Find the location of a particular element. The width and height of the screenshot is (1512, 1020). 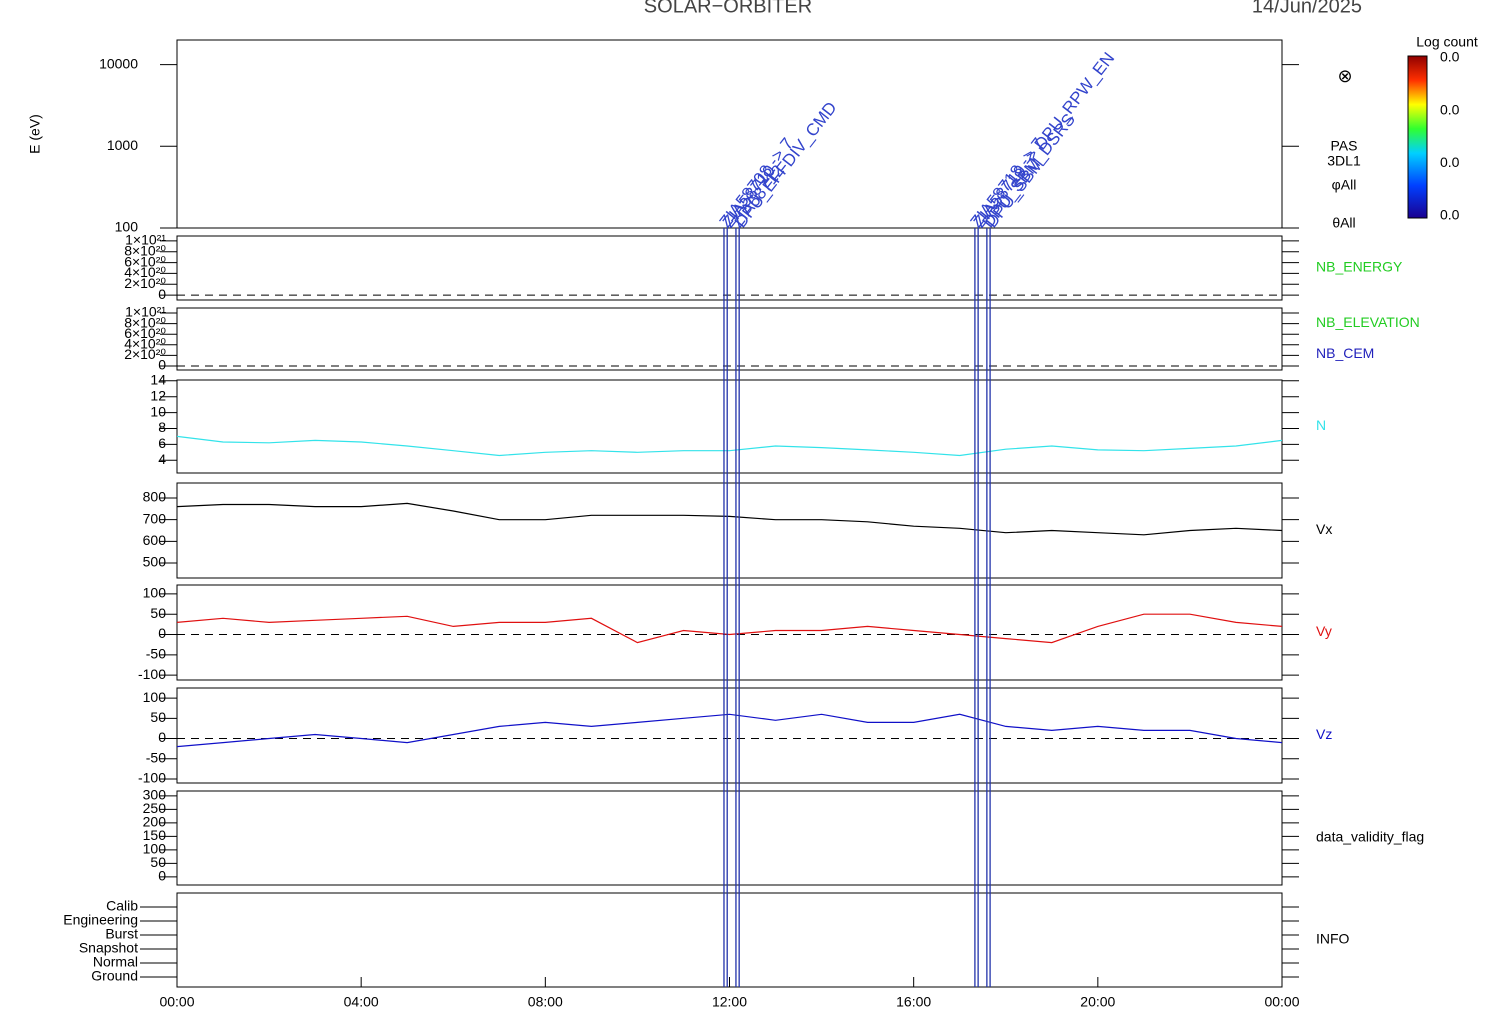

symbol: ⊗ is located at coordinates (1344, 76).